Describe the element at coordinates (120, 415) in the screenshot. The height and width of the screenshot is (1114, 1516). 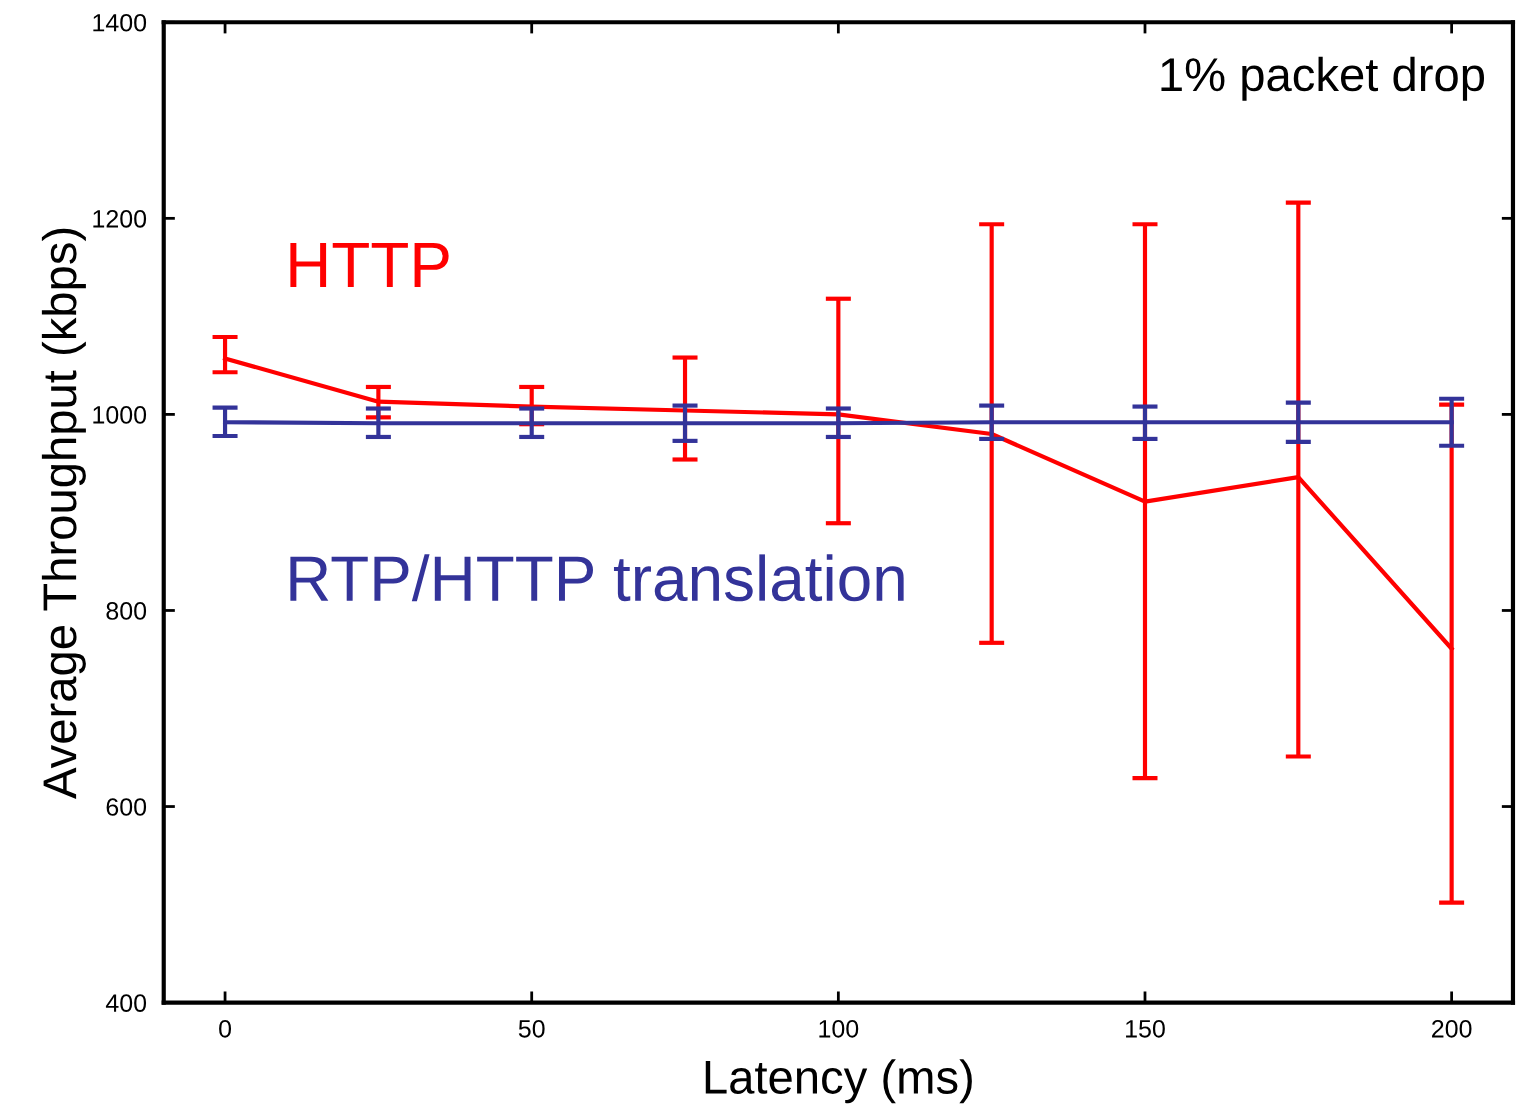
I see `y-tick-label: 1000` at that location.